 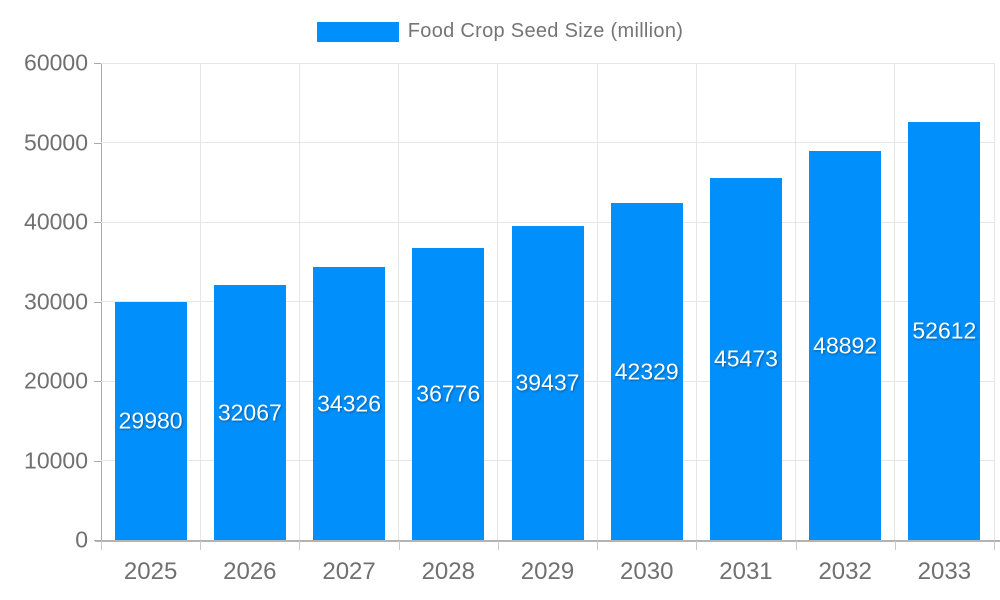 I want to click on bar-2029, so click(x=547, y=383).